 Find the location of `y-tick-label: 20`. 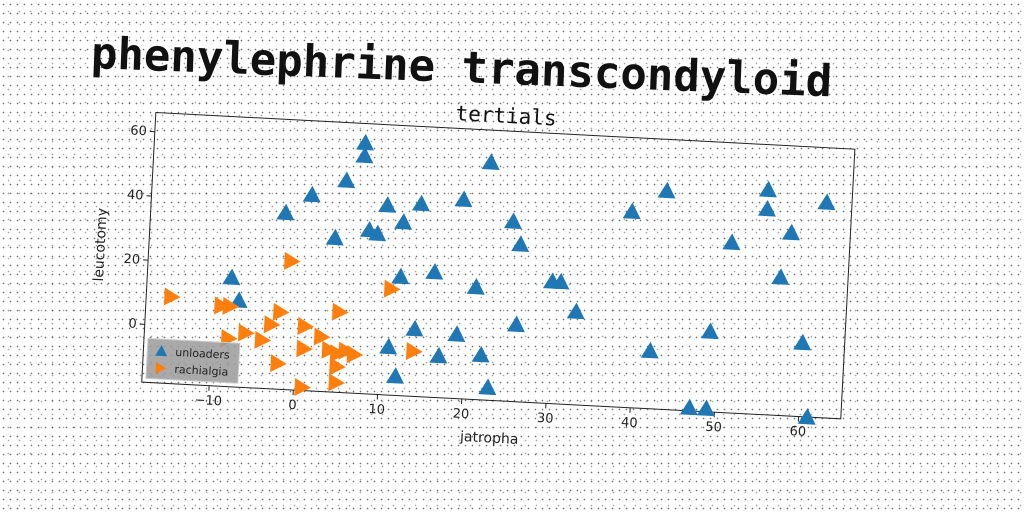

y-tick-label: 20 is located at coordinates (131, 260).